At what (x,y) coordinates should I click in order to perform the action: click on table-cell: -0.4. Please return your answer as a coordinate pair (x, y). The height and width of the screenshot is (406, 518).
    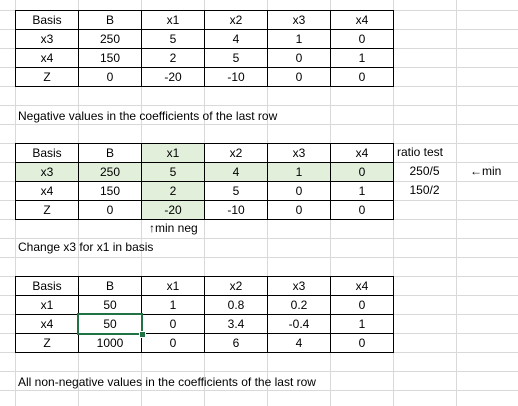
    Looking at the image, I should click on (299, 324).